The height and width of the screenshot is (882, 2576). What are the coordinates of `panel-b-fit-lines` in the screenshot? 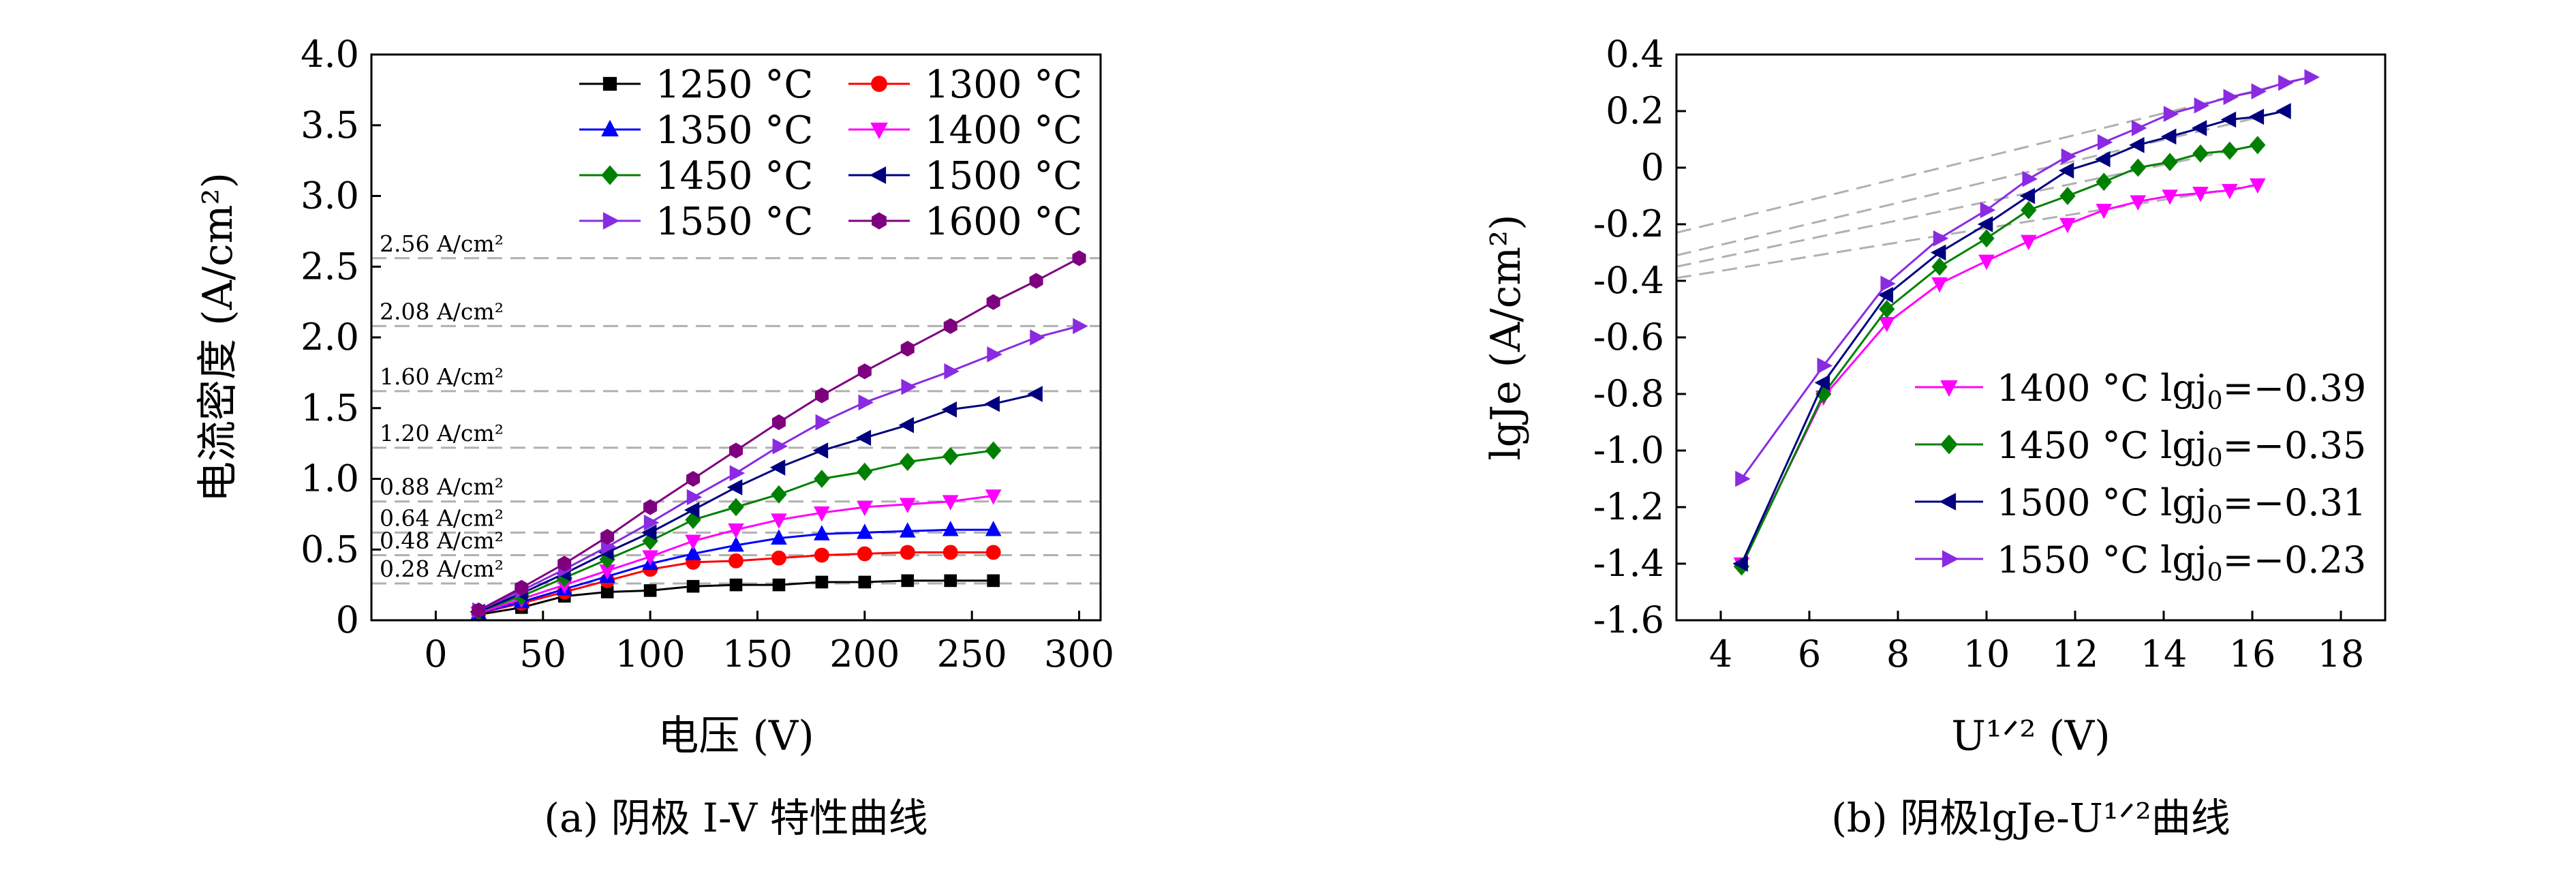 It's located at (1994, 177).